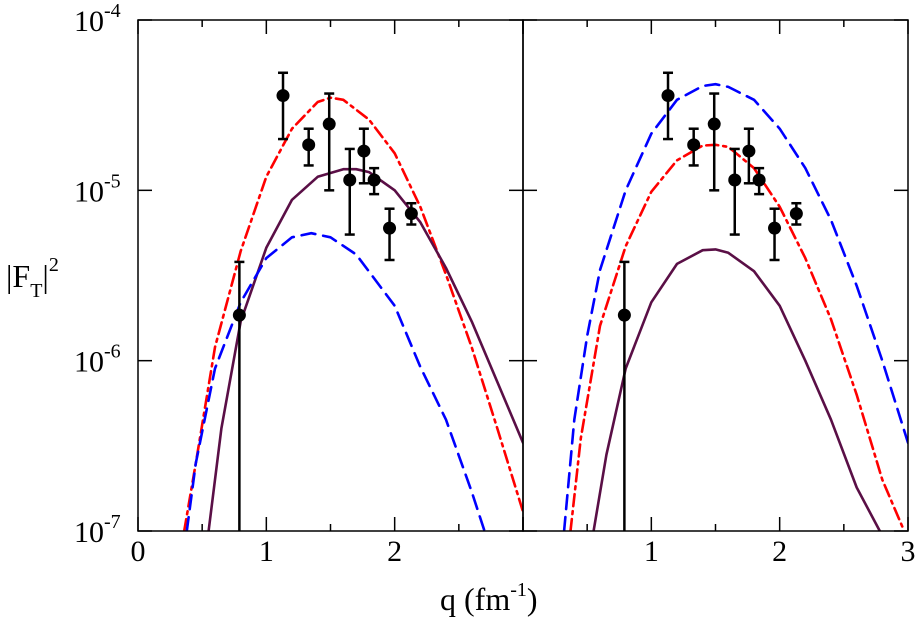  What do you see at coordinates (97, 274) in the screenshot?
I see `y-tick-labels: 10-710-610-510-4` at bounding box center [97, 274].